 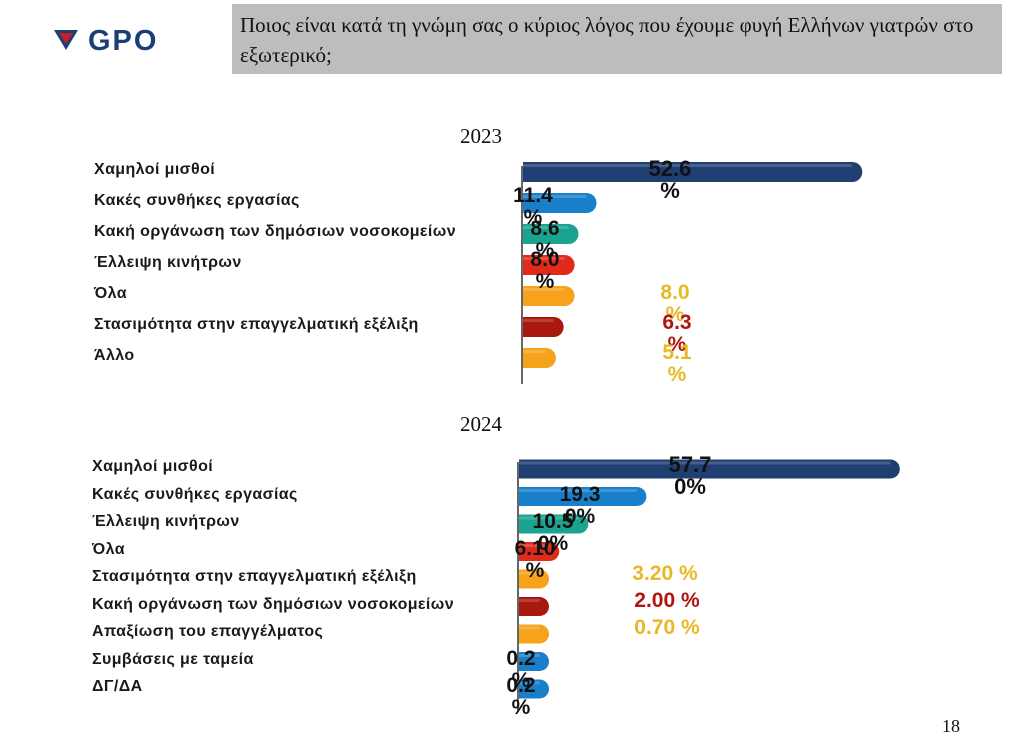 I want to click on category-label-2023-0: Χαμηλοί μισθοί, so click(x=155, y=169).